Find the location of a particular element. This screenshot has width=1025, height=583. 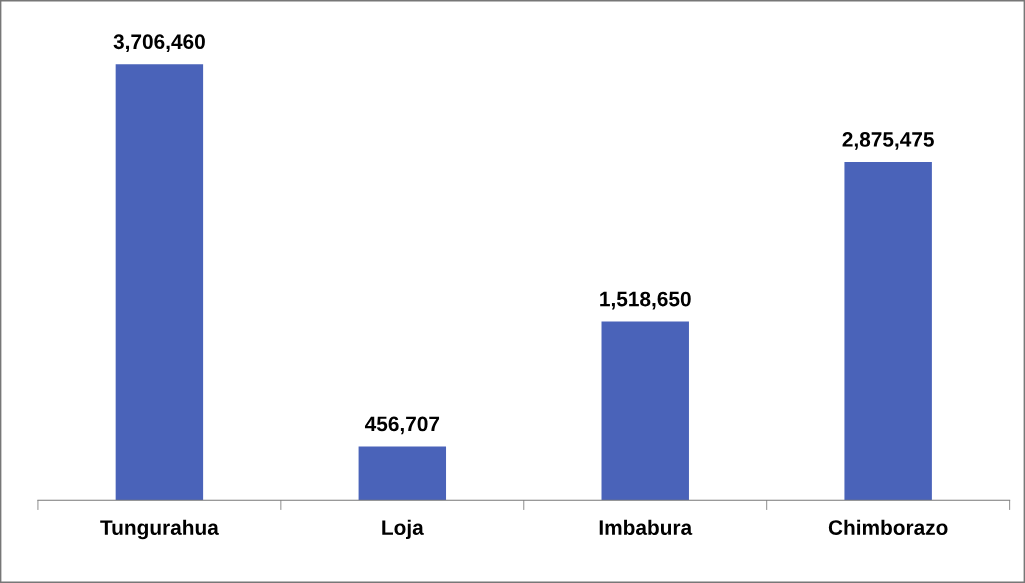

data-label: 3,706,460 is located at coordinates (159, 43).